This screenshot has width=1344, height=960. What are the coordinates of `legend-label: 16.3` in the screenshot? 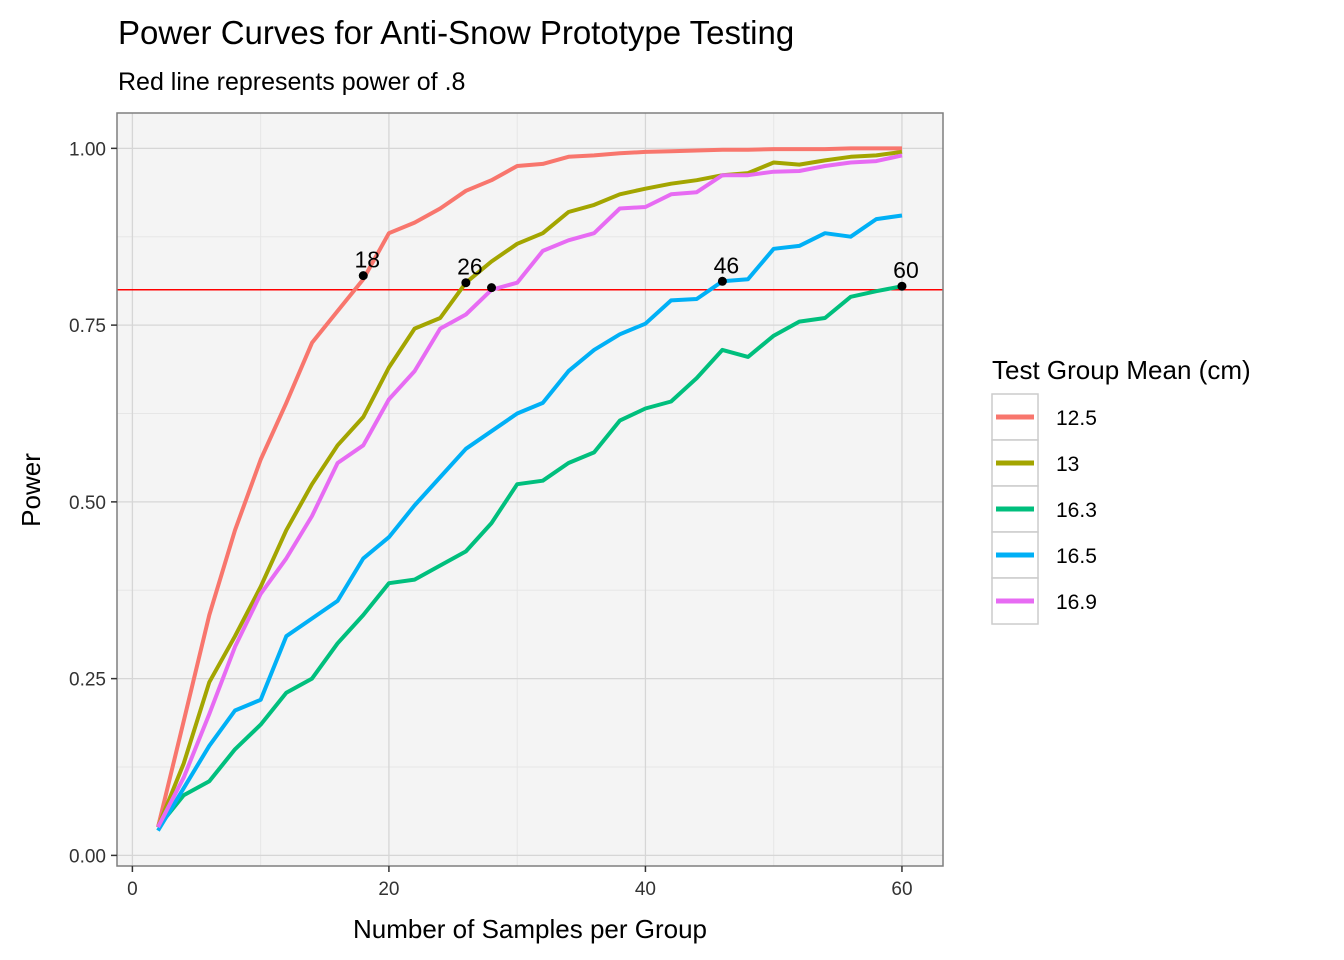 It's located at (1076, 510).